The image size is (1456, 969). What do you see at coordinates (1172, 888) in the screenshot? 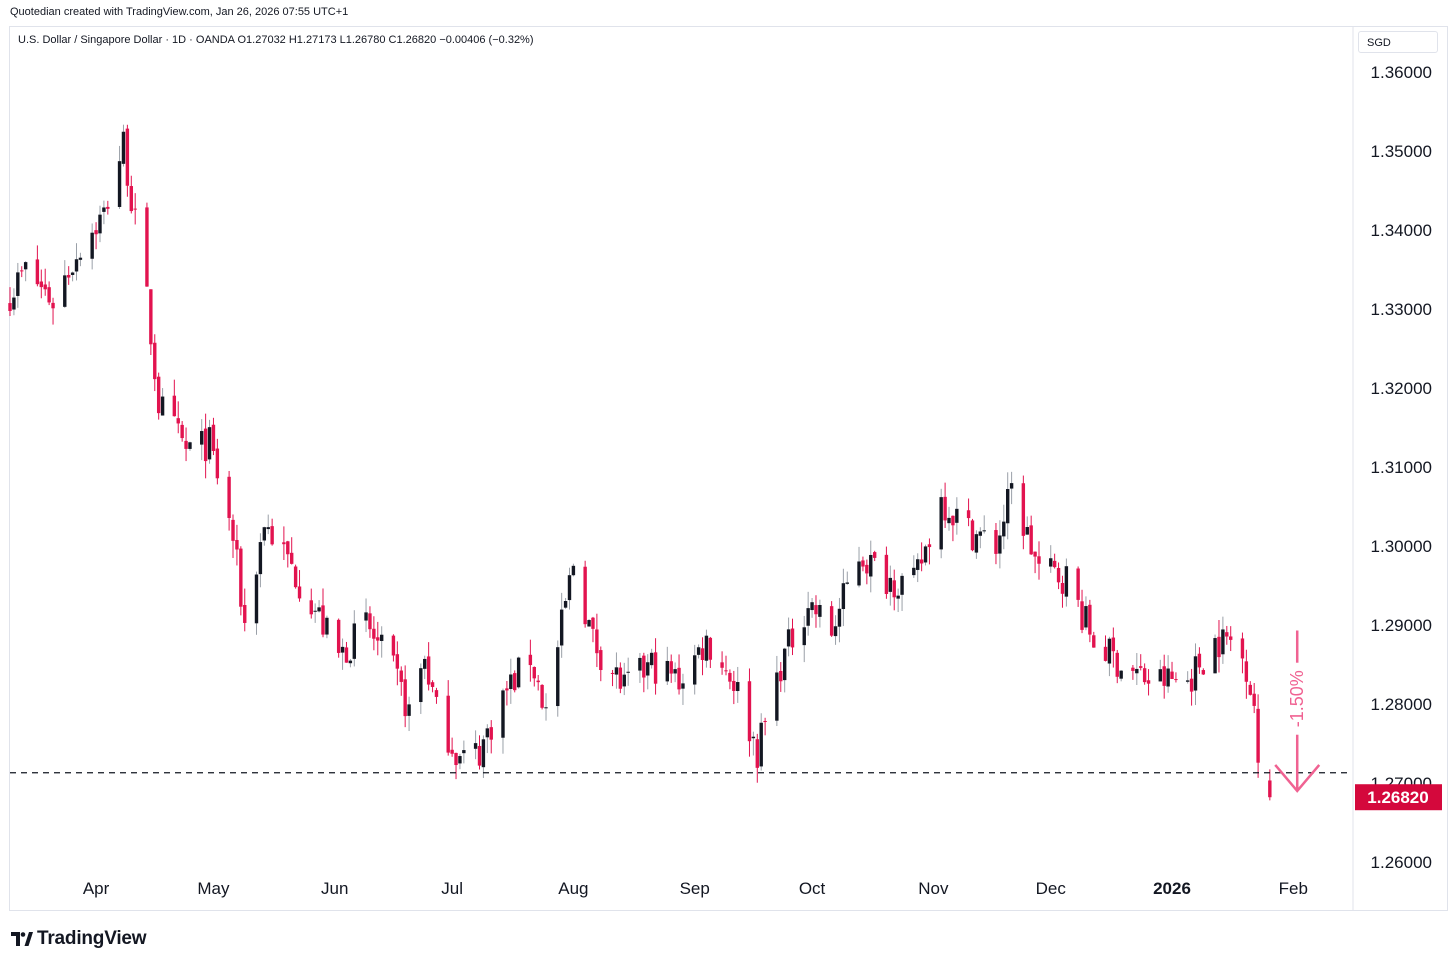
I see `x-tick-label: 2026` at bounding box center [1172, 888].